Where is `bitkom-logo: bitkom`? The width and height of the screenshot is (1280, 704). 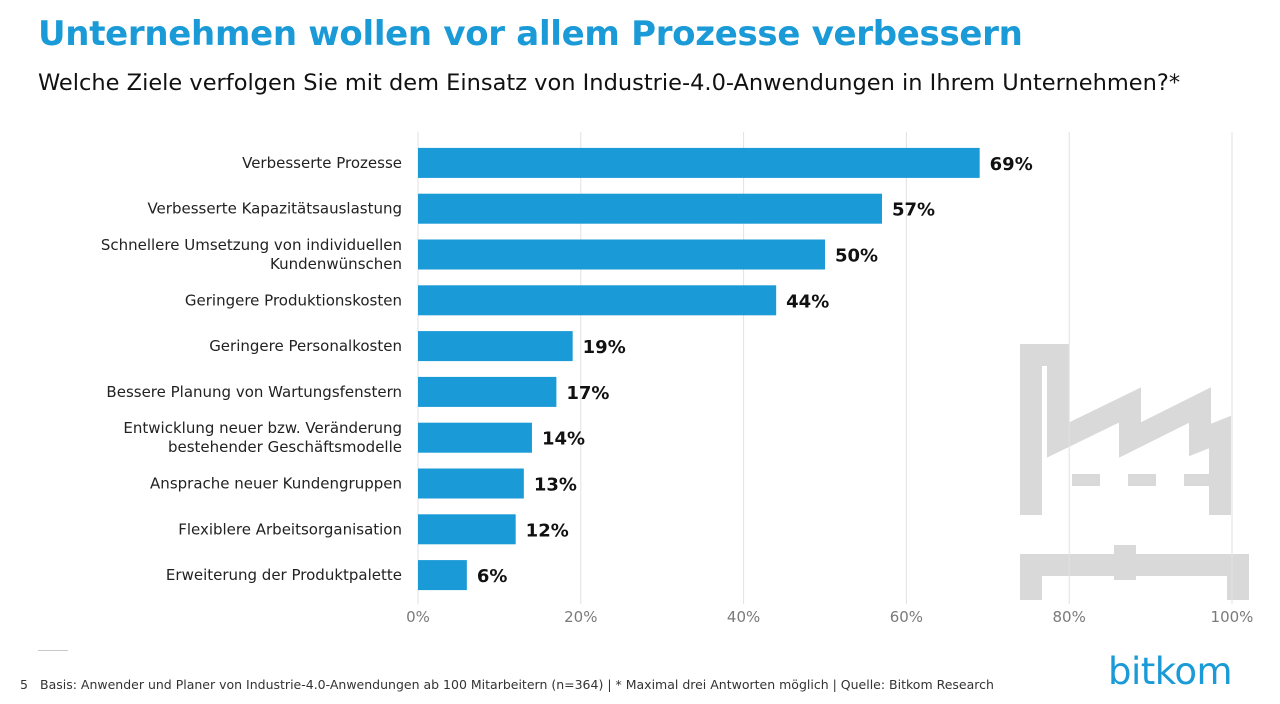 bitkom-logo: bitkom is located at coordinates (1170, 671).